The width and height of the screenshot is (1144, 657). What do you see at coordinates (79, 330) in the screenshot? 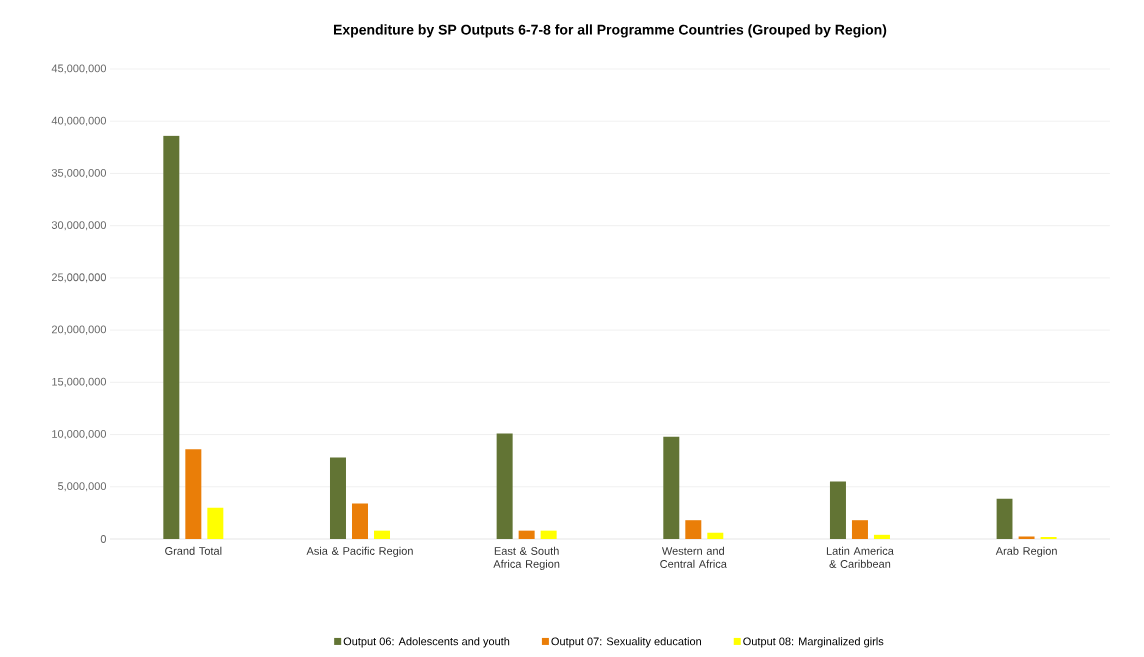
I see `y-tick-label: 20,000,000` at bounding box center [79, 330].